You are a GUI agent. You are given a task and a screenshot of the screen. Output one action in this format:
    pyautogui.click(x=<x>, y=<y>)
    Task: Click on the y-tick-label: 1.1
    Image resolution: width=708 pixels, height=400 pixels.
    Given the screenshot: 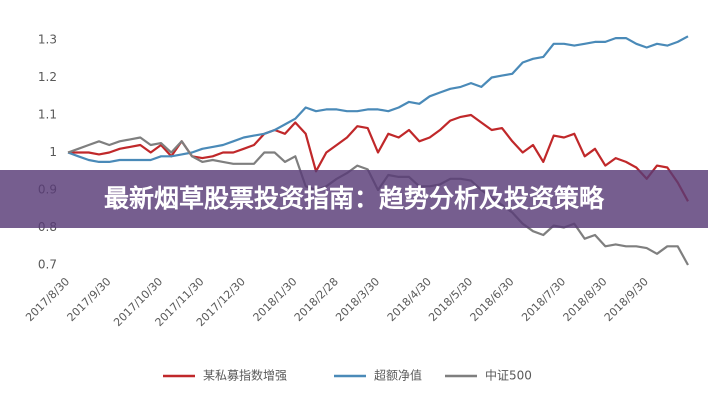 What is the action you would take?
    pyautogui.click(x=47, y=115)
    